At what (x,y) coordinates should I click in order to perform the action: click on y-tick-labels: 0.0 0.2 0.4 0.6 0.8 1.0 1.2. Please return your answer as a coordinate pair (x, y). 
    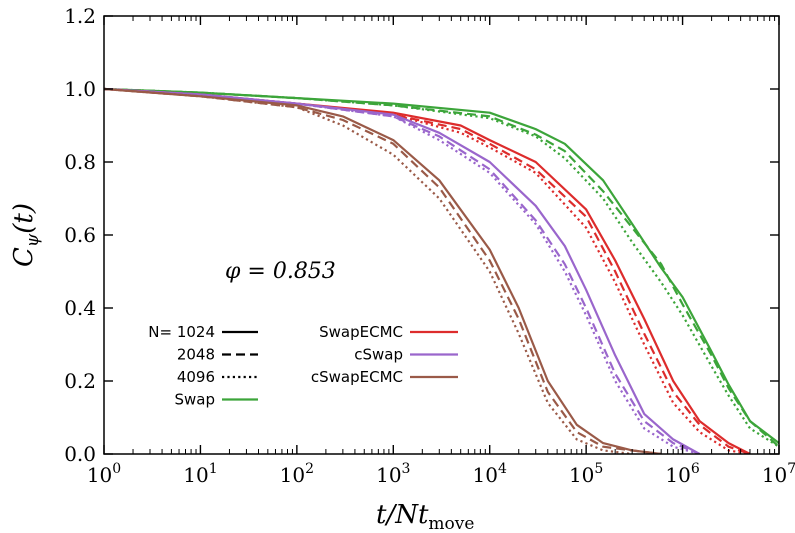
    Looking at the image, I should click on (80, 235).